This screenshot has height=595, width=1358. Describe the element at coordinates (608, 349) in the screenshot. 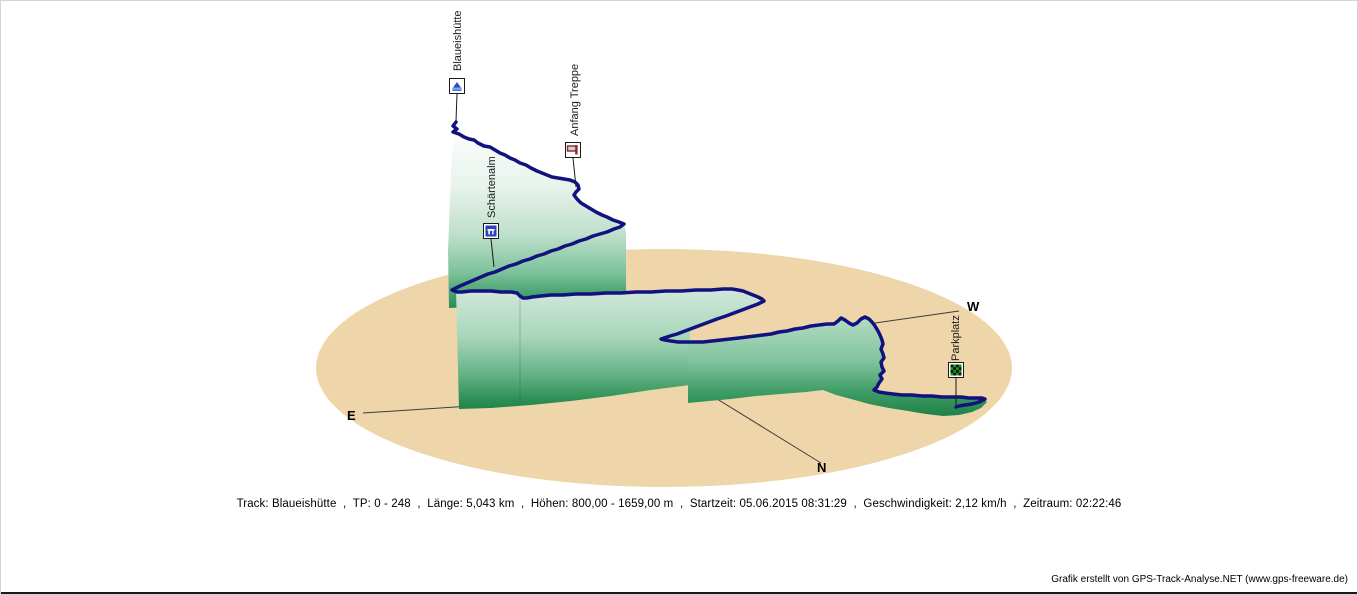

I see `wall-middle-section` at that location.